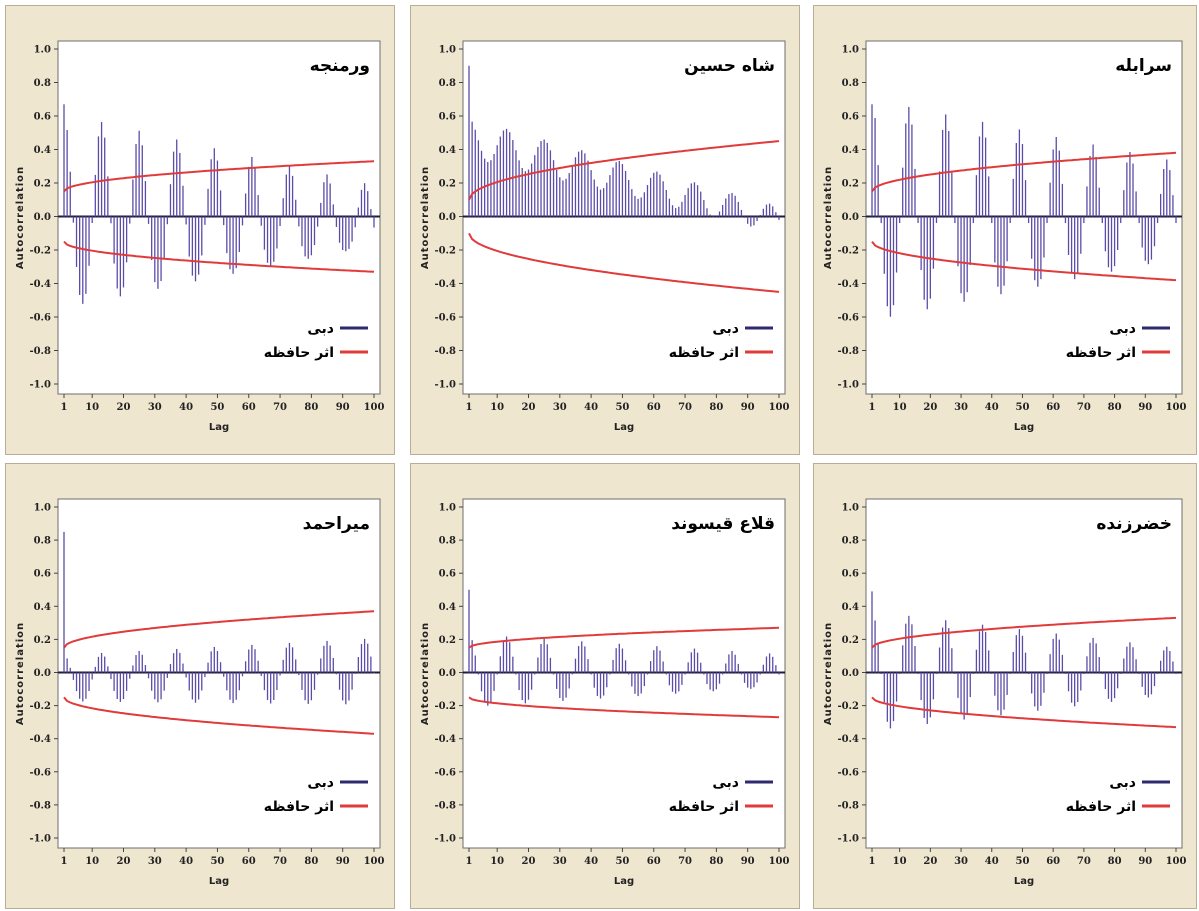  Describe the element at coordinates (850, 541) in the screenshot. I see `y-tick-label: 0.8` at that location.